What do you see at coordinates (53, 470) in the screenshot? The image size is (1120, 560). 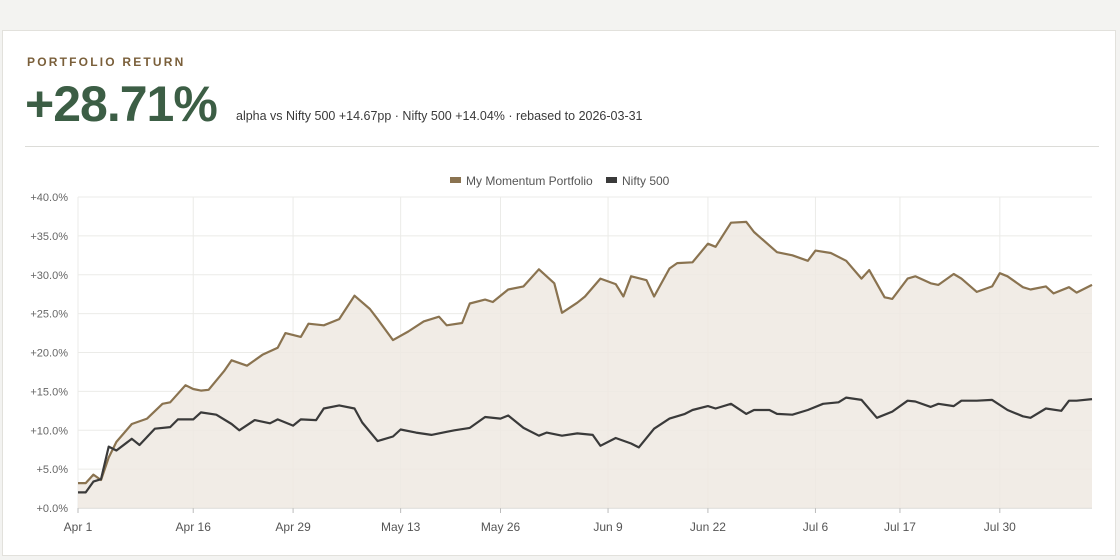 I see `y-tick-label: +5.0%` at bounding box center [53, 470].